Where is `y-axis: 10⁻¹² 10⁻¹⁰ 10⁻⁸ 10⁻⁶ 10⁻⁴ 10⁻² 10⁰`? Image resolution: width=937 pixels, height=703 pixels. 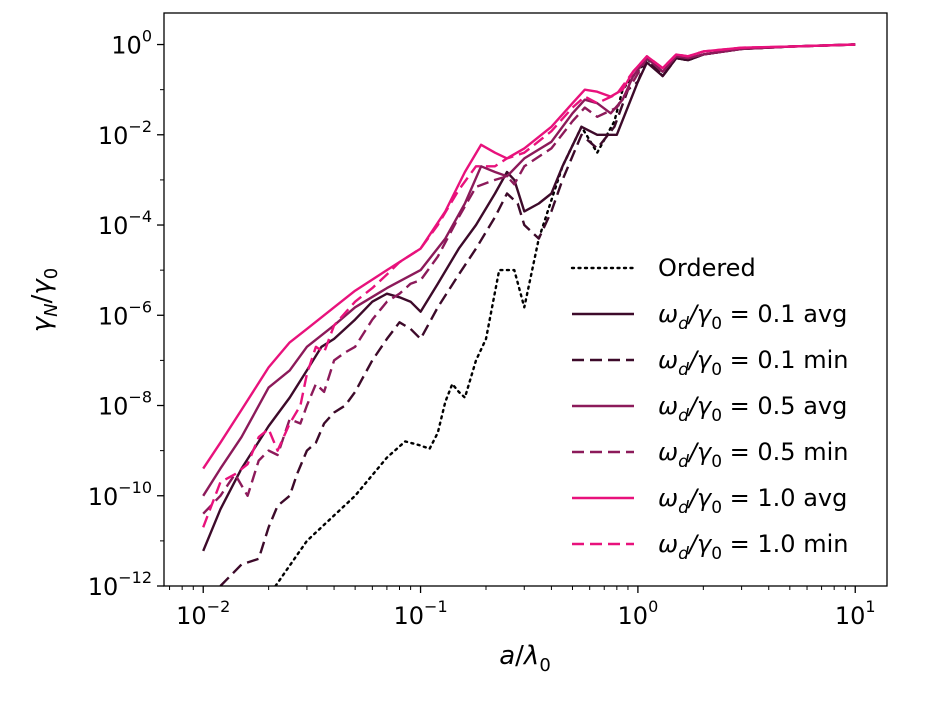
y-axis: 10⁻¹² 10⁻¹⁰ 10⁻⁸ 10⁻⁶ 10⁻⁴ 10⁻² 10⁰ is located at coordinates (126, 314).